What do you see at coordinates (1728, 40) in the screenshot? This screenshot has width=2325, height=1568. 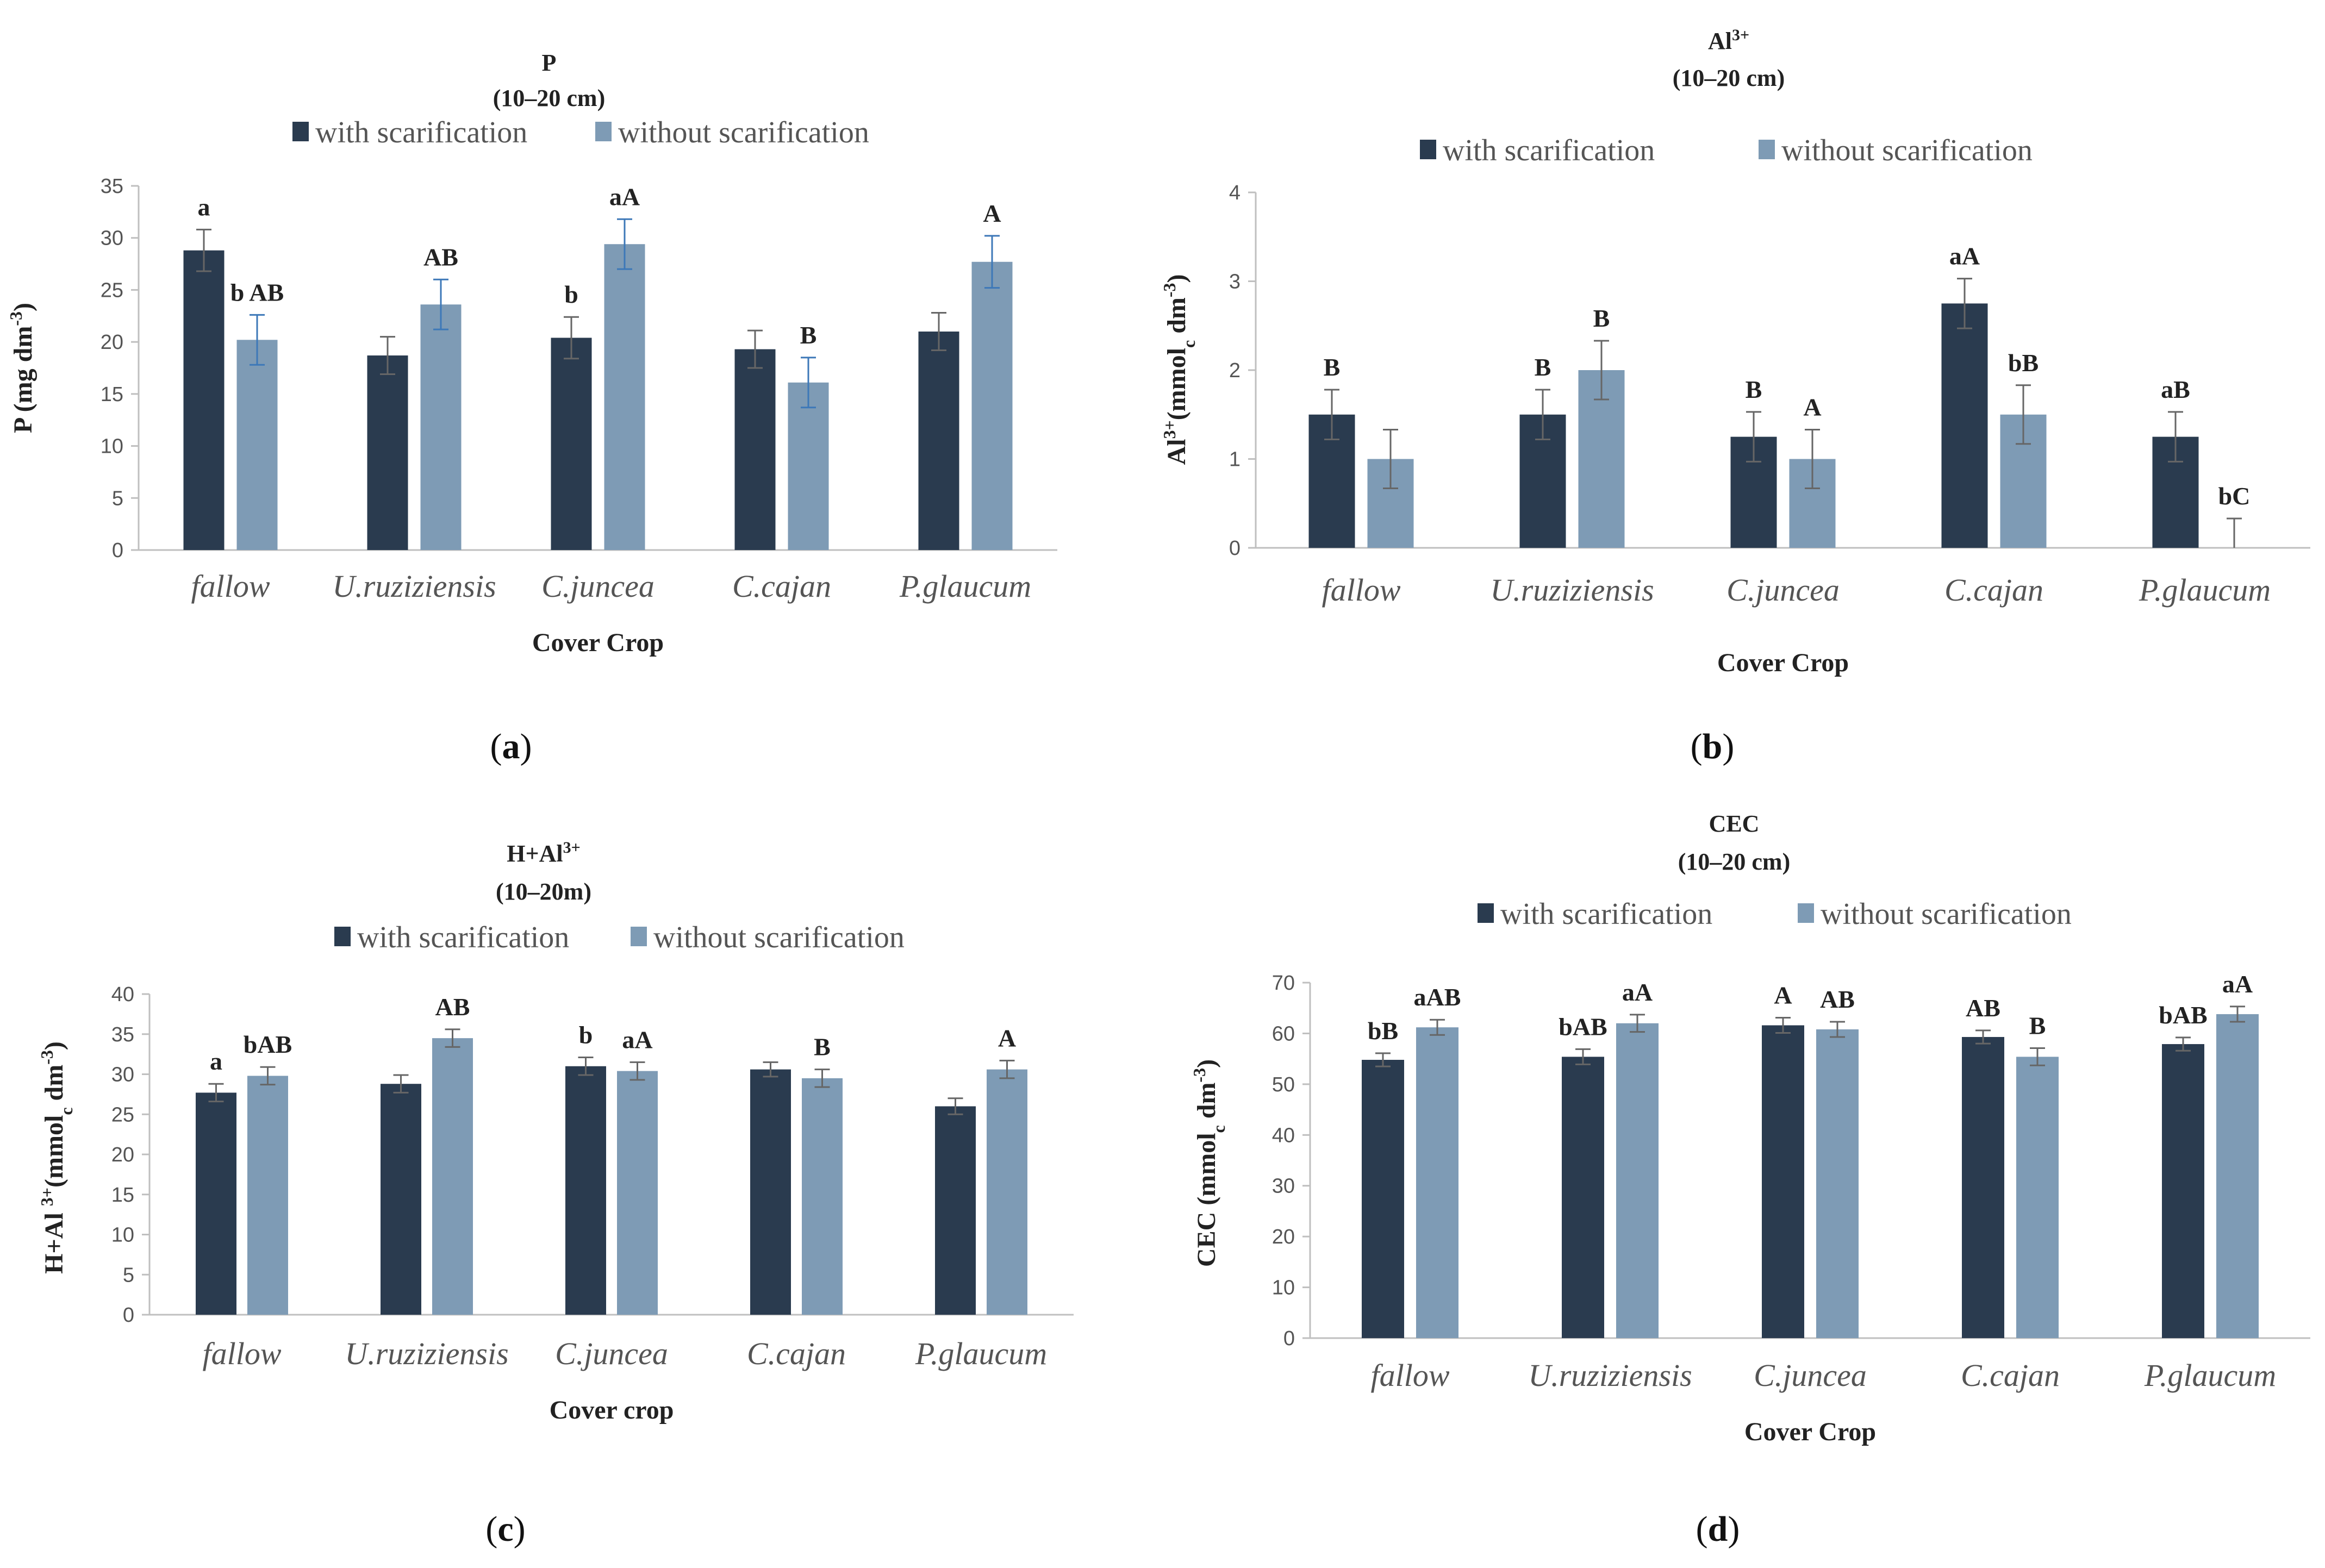 I see `chart-title: Al3+` at bounding box center [1728, 40].